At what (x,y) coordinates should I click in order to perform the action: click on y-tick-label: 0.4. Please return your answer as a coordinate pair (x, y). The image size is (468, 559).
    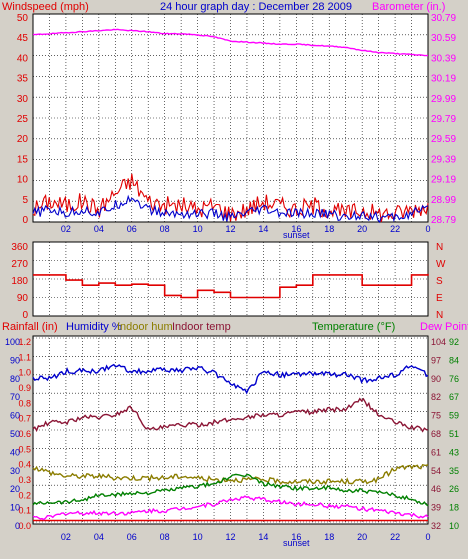
    Looking at the image, I should click on (24, 465).